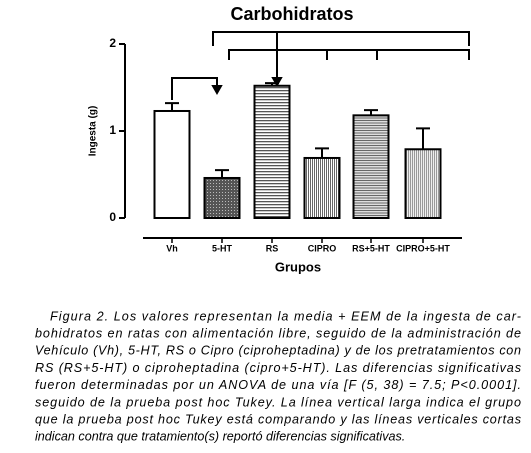 This screenshot has height=453, width=531. Describe the element at coordinates (371, 248) in the screenshot. I see `x-tick-label: RS+5-HT` at that location.